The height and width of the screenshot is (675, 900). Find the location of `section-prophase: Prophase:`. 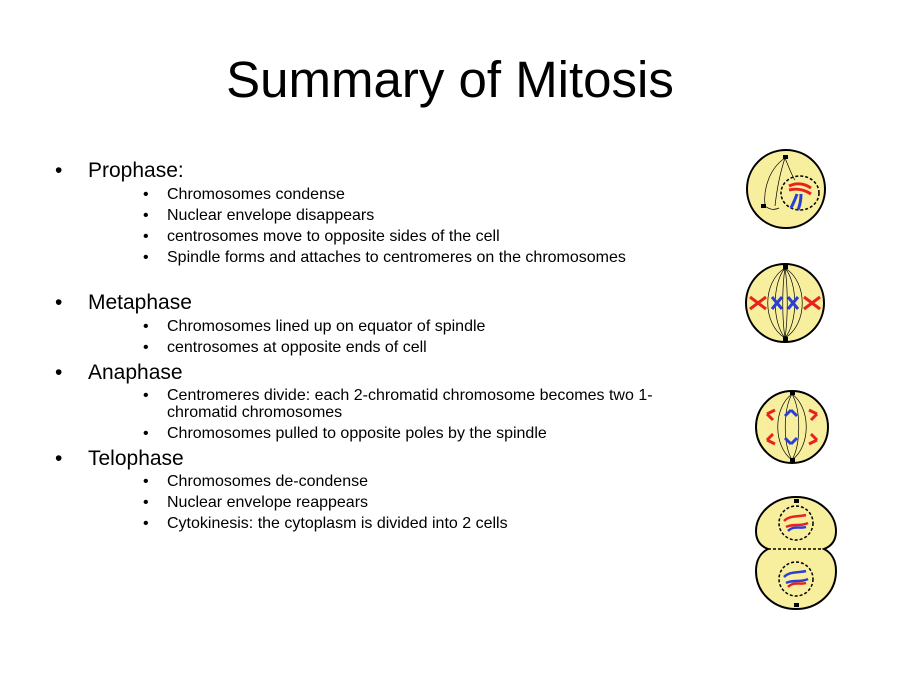

section-prophase: Prophase: is located at coordinates (136, 170).